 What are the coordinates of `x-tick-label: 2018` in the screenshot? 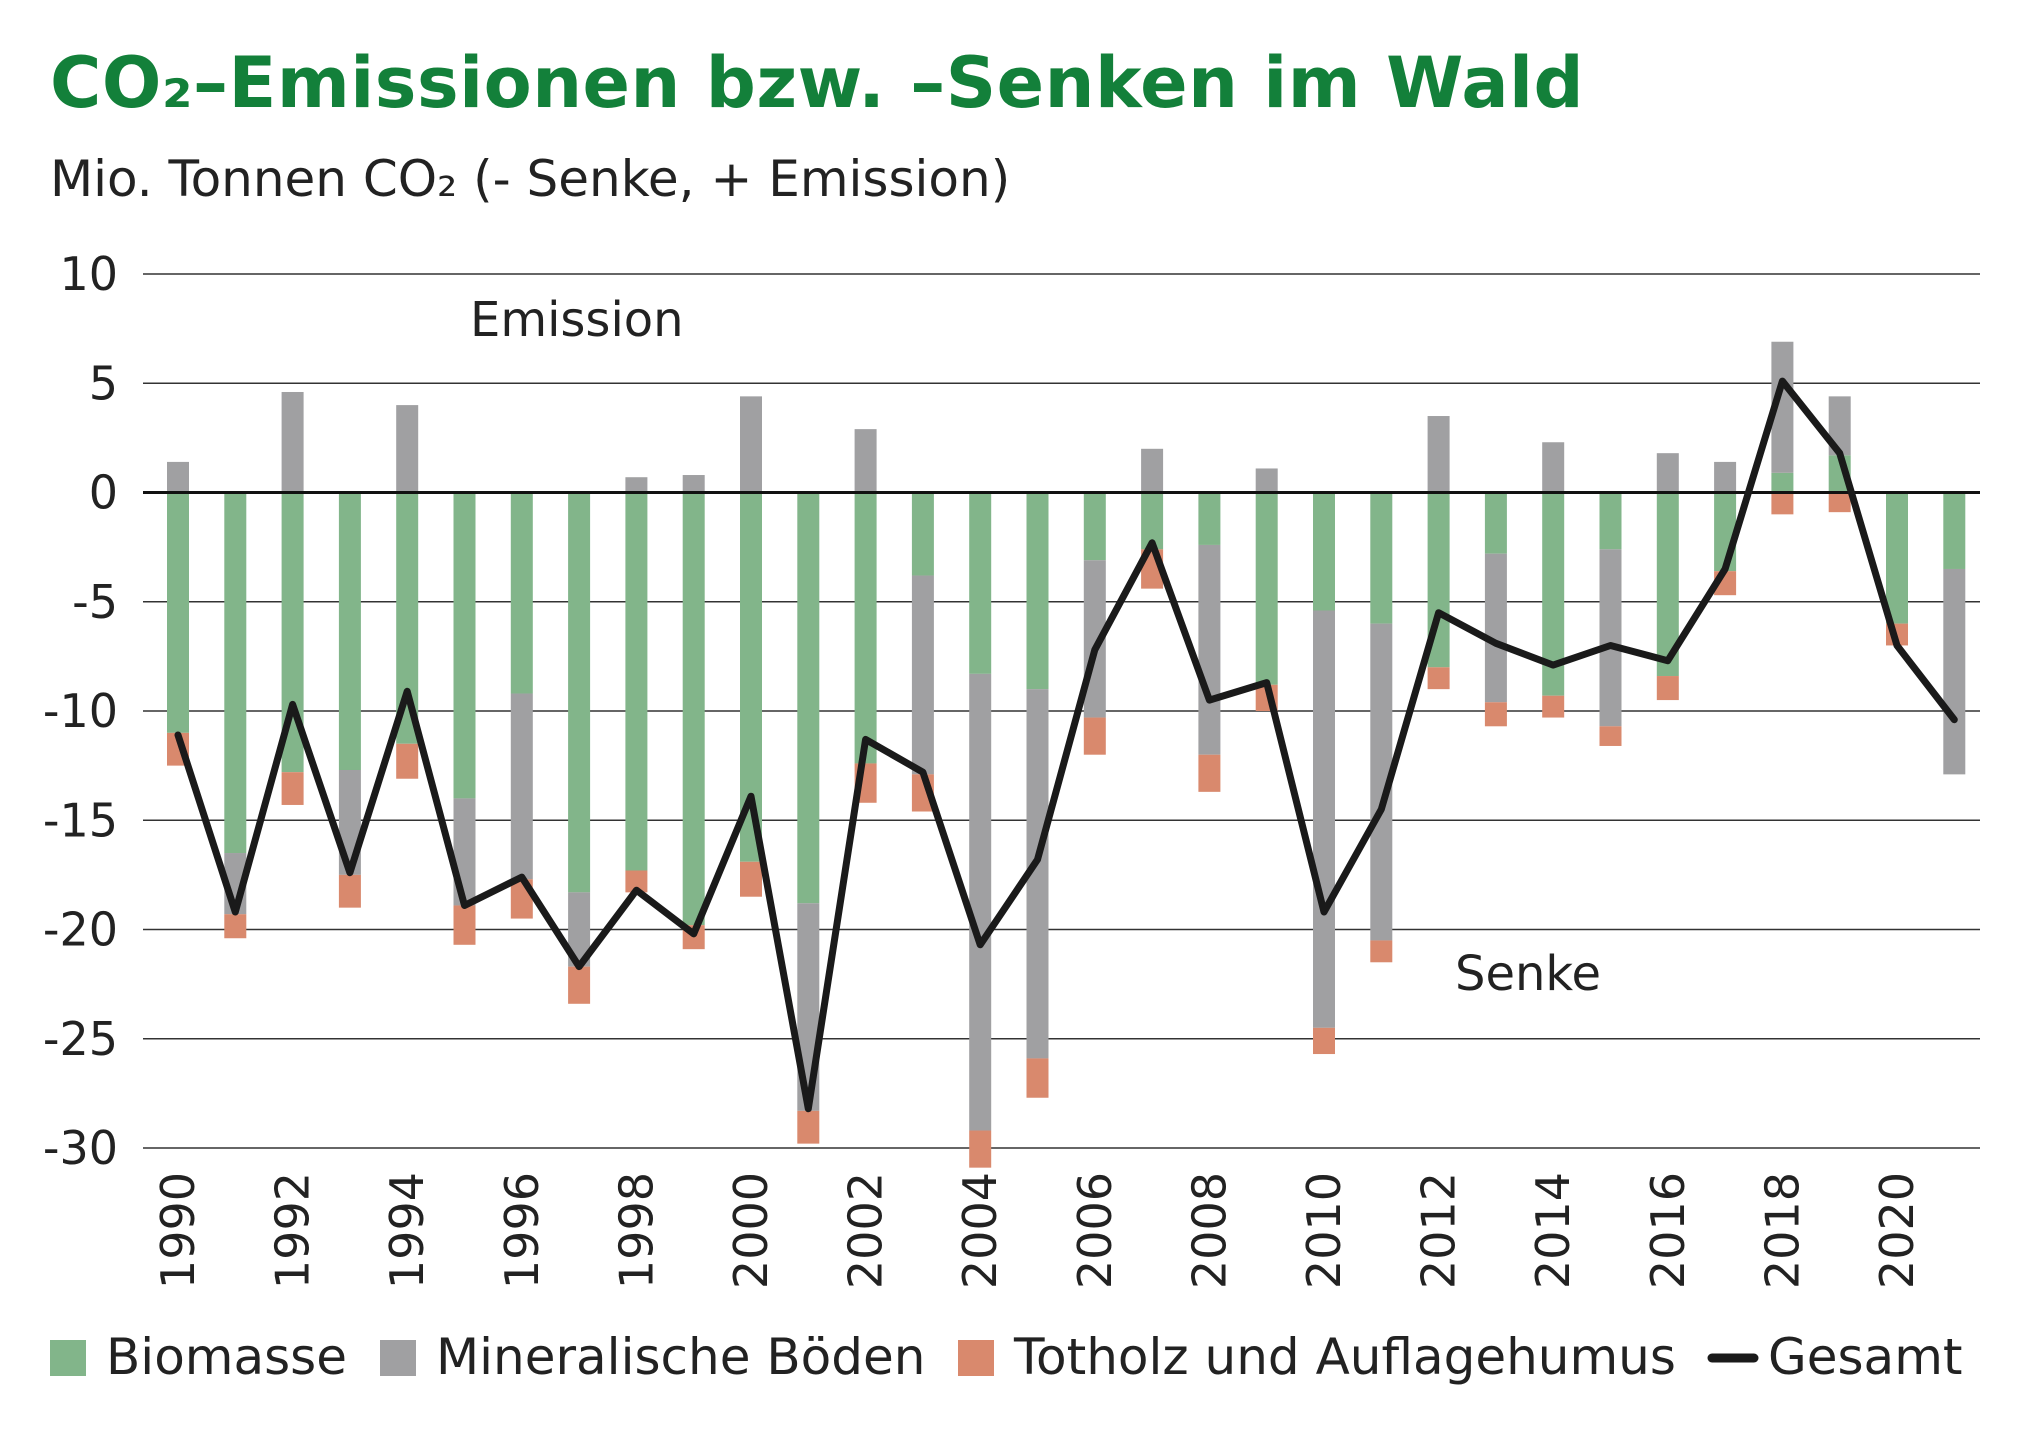 It's located at (1782, 1230).